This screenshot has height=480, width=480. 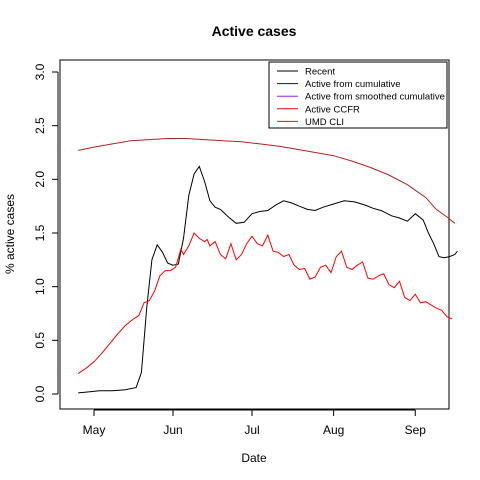 What do you see at coordinates (254, 458) in the screenshot?
I see `x-axis-label: Date` at bounding box center [254, 458].